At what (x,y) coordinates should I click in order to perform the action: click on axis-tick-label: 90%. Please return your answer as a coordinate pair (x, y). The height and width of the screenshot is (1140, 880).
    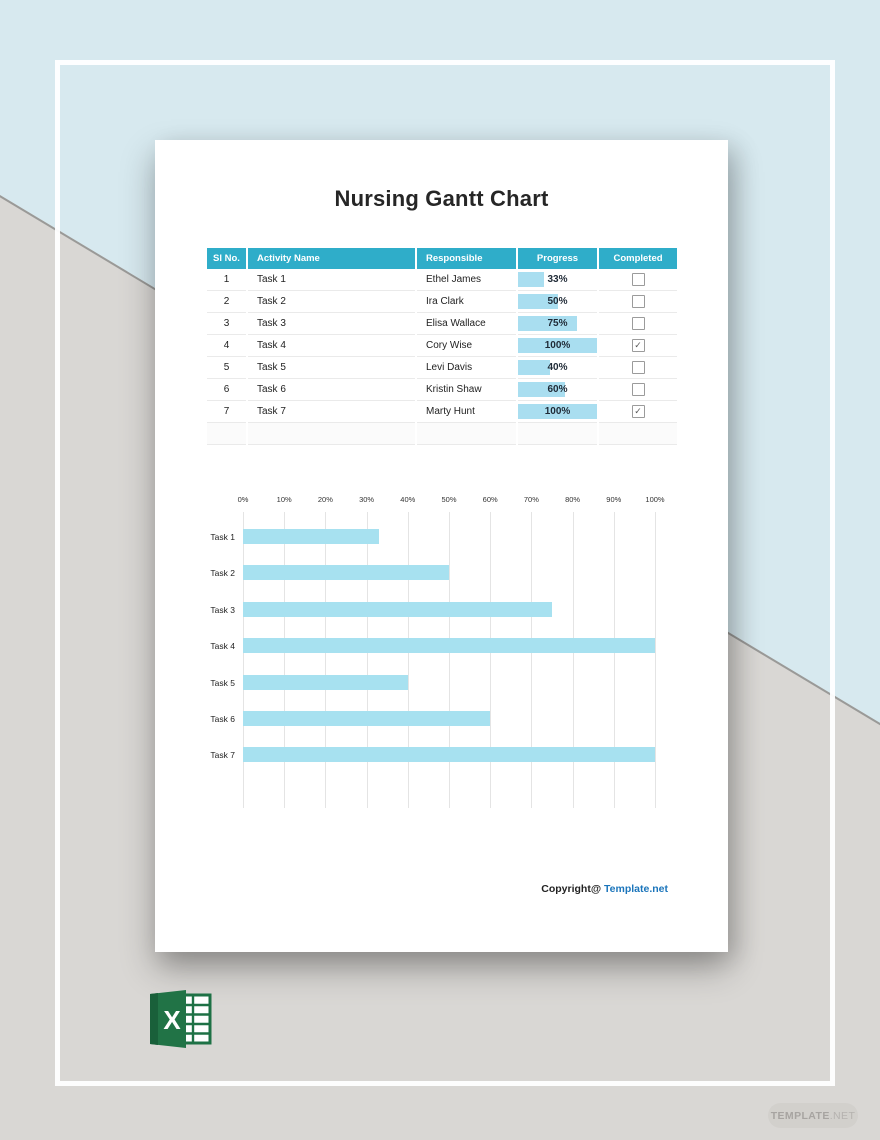
    Looking at the image, I should click on (614, 499).